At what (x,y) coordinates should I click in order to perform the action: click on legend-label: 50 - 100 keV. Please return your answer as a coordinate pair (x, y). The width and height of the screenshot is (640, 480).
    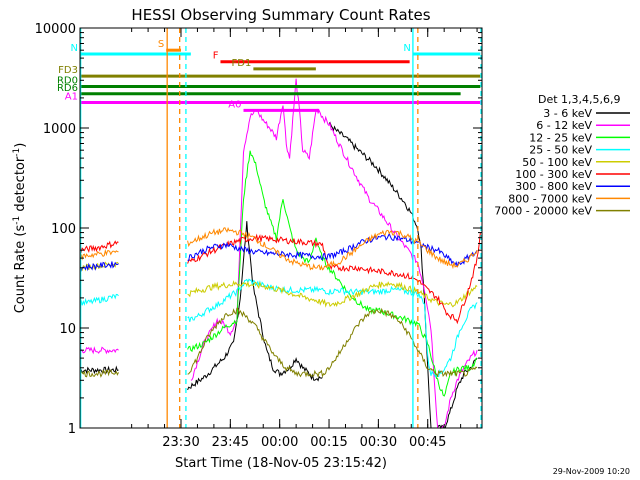
    Looking at the image, I should click on (557, 162).